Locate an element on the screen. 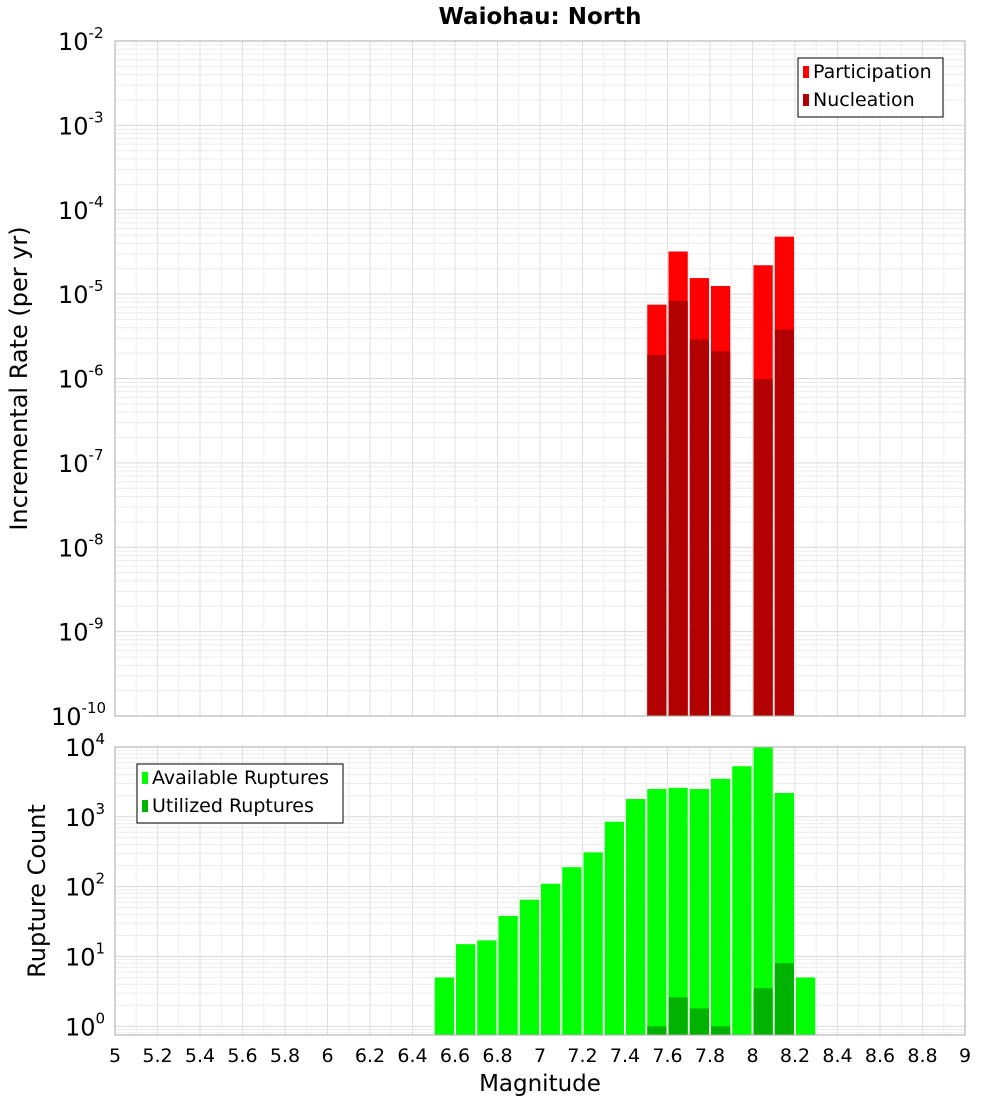  chart2-y-tick-label: 10² is located at coordinates (85, 886).